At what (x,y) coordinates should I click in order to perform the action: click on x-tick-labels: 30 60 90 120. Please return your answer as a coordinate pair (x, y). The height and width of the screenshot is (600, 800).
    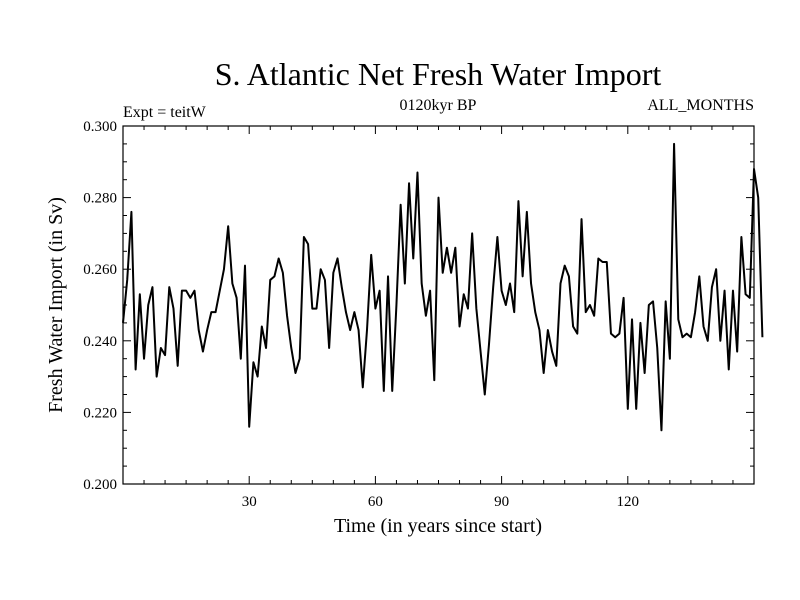
    Looking at the image, I should click on (440, 502).